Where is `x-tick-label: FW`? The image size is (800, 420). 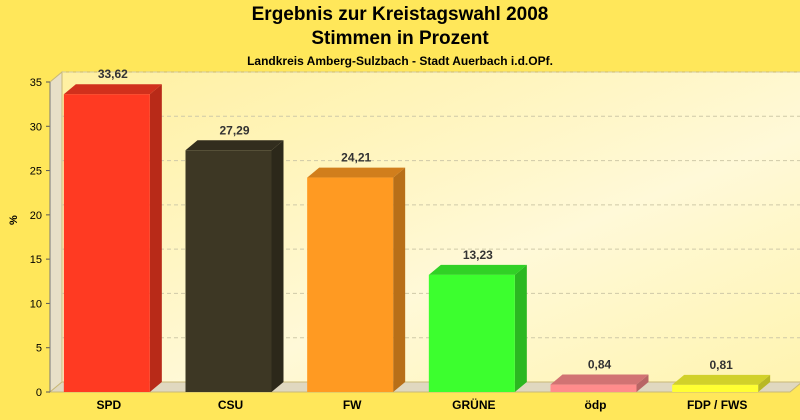 x-tick-label: FW is located at coordinates (352, 405).